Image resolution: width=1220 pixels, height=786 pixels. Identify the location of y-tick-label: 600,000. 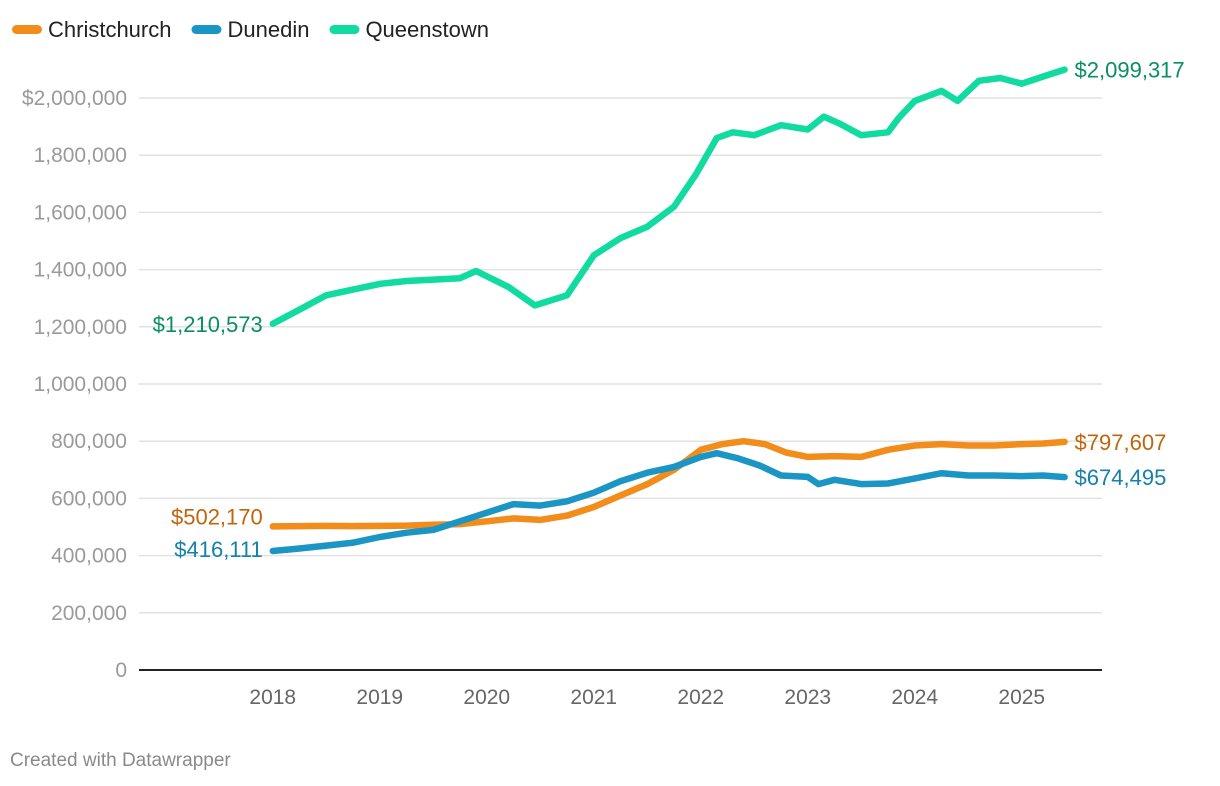
(89, 498).